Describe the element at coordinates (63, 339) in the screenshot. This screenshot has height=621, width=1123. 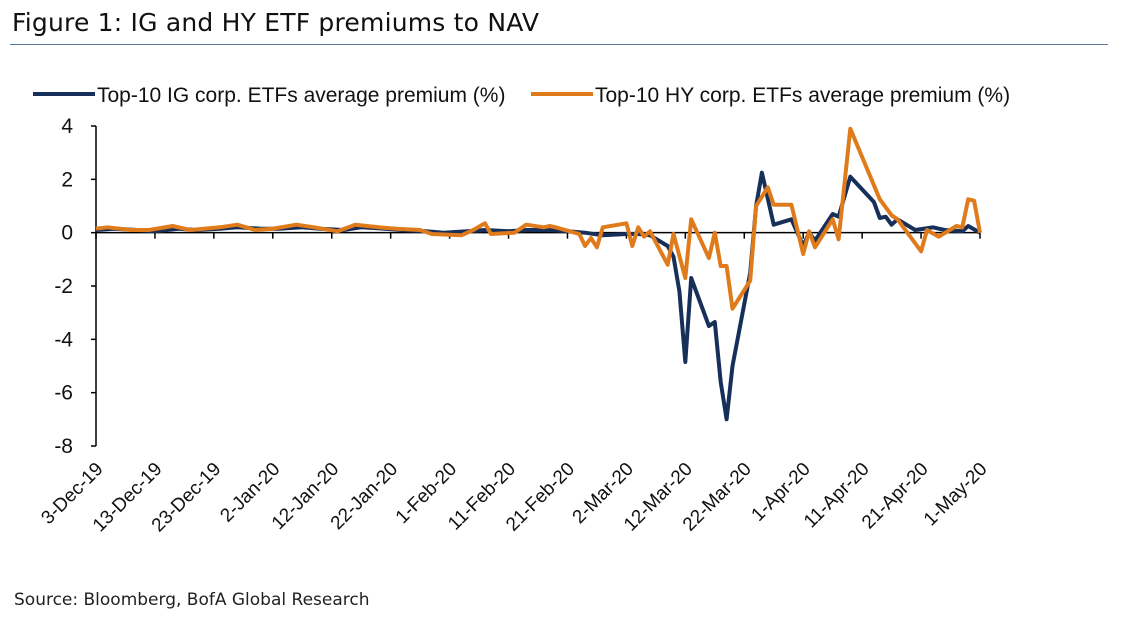
I see `y-tick-label: -4` at that location.